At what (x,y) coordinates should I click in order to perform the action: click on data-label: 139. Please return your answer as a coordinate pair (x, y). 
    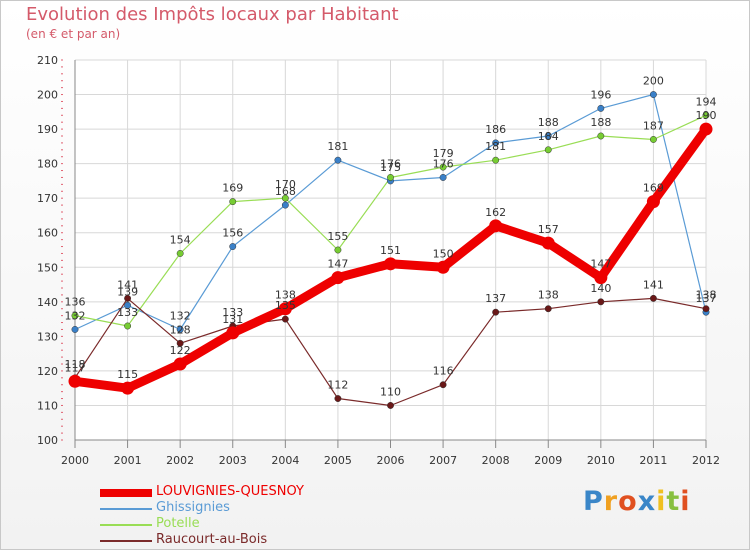
    Looking at the image, I should click on (127, 291).